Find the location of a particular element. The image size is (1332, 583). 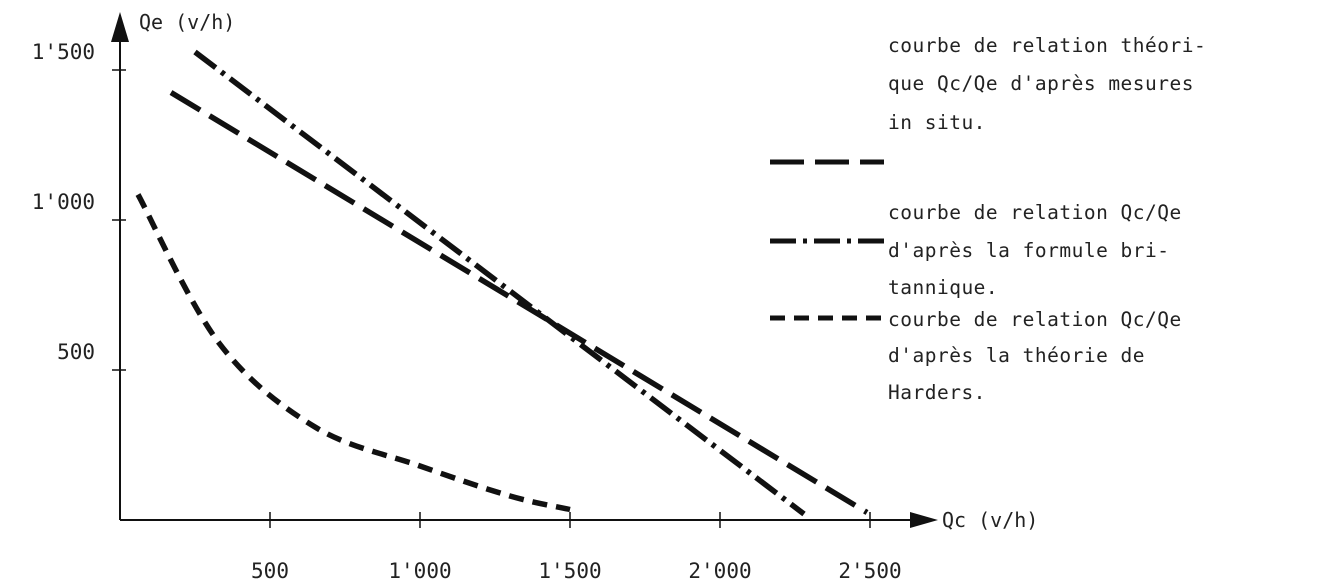

x-tick-label: 1'500 is located at coordinates (569, 571).